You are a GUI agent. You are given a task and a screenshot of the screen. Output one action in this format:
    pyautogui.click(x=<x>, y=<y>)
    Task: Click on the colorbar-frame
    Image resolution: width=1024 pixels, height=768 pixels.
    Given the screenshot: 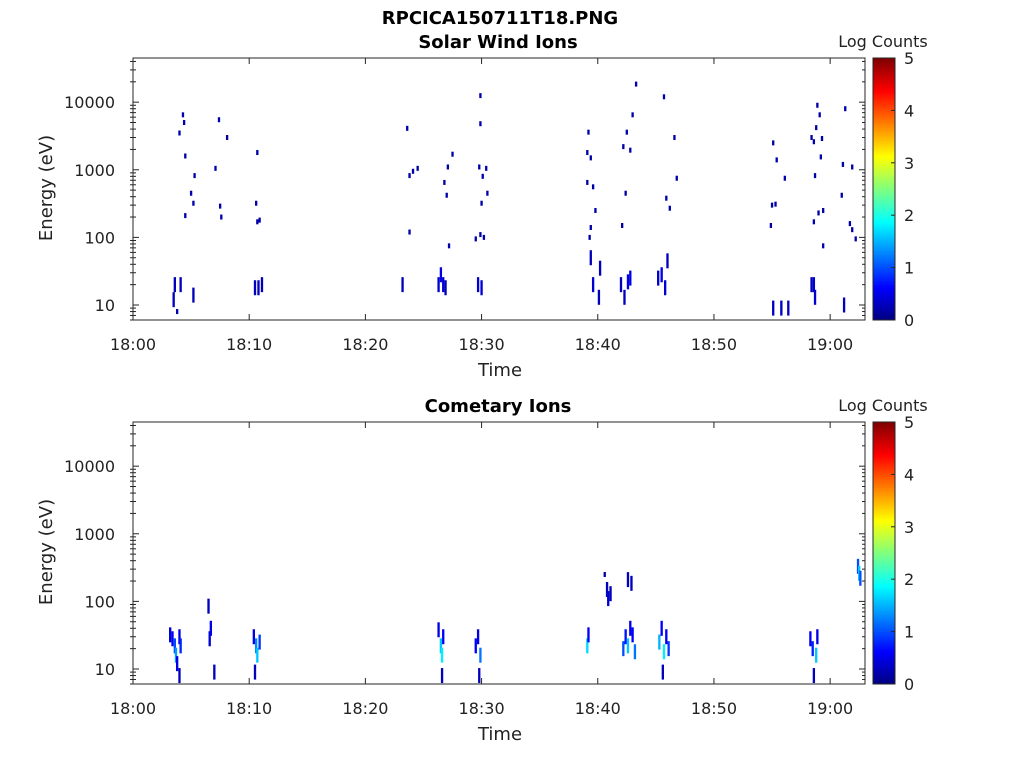 What is the action you would take?
    pyautogui.click(x=884, y=189)
    